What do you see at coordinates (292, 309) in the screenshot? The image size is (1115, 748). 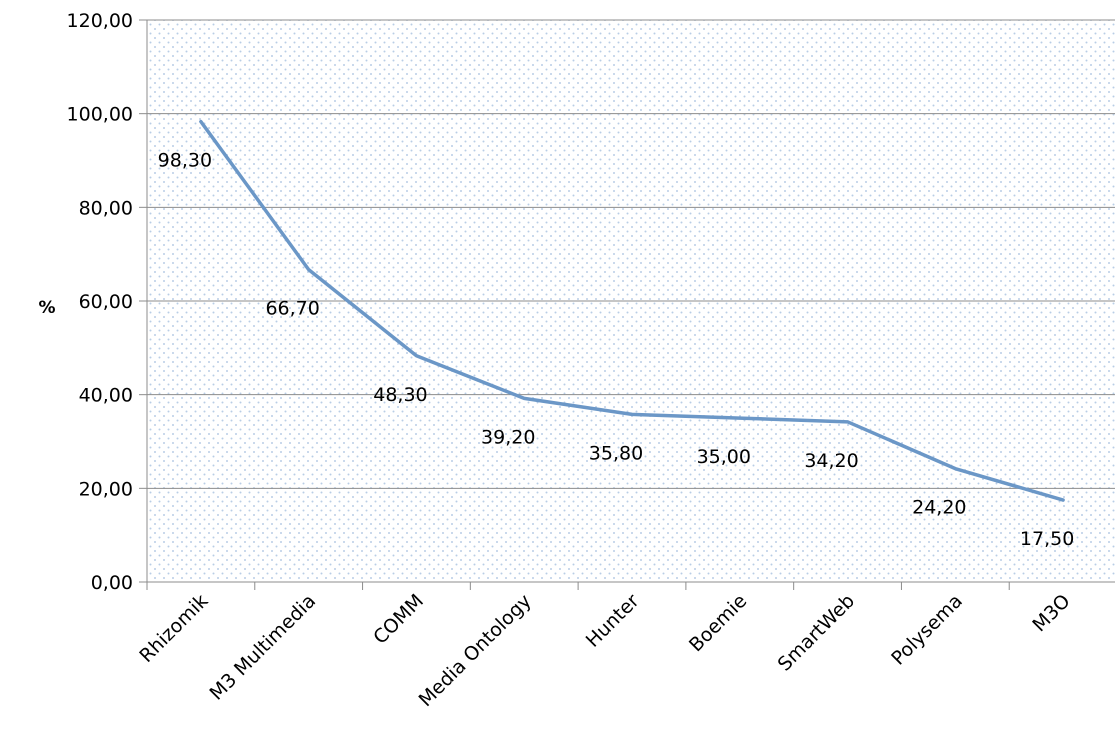 I see `data-label: 66,70` at bounding box center [292, 309].